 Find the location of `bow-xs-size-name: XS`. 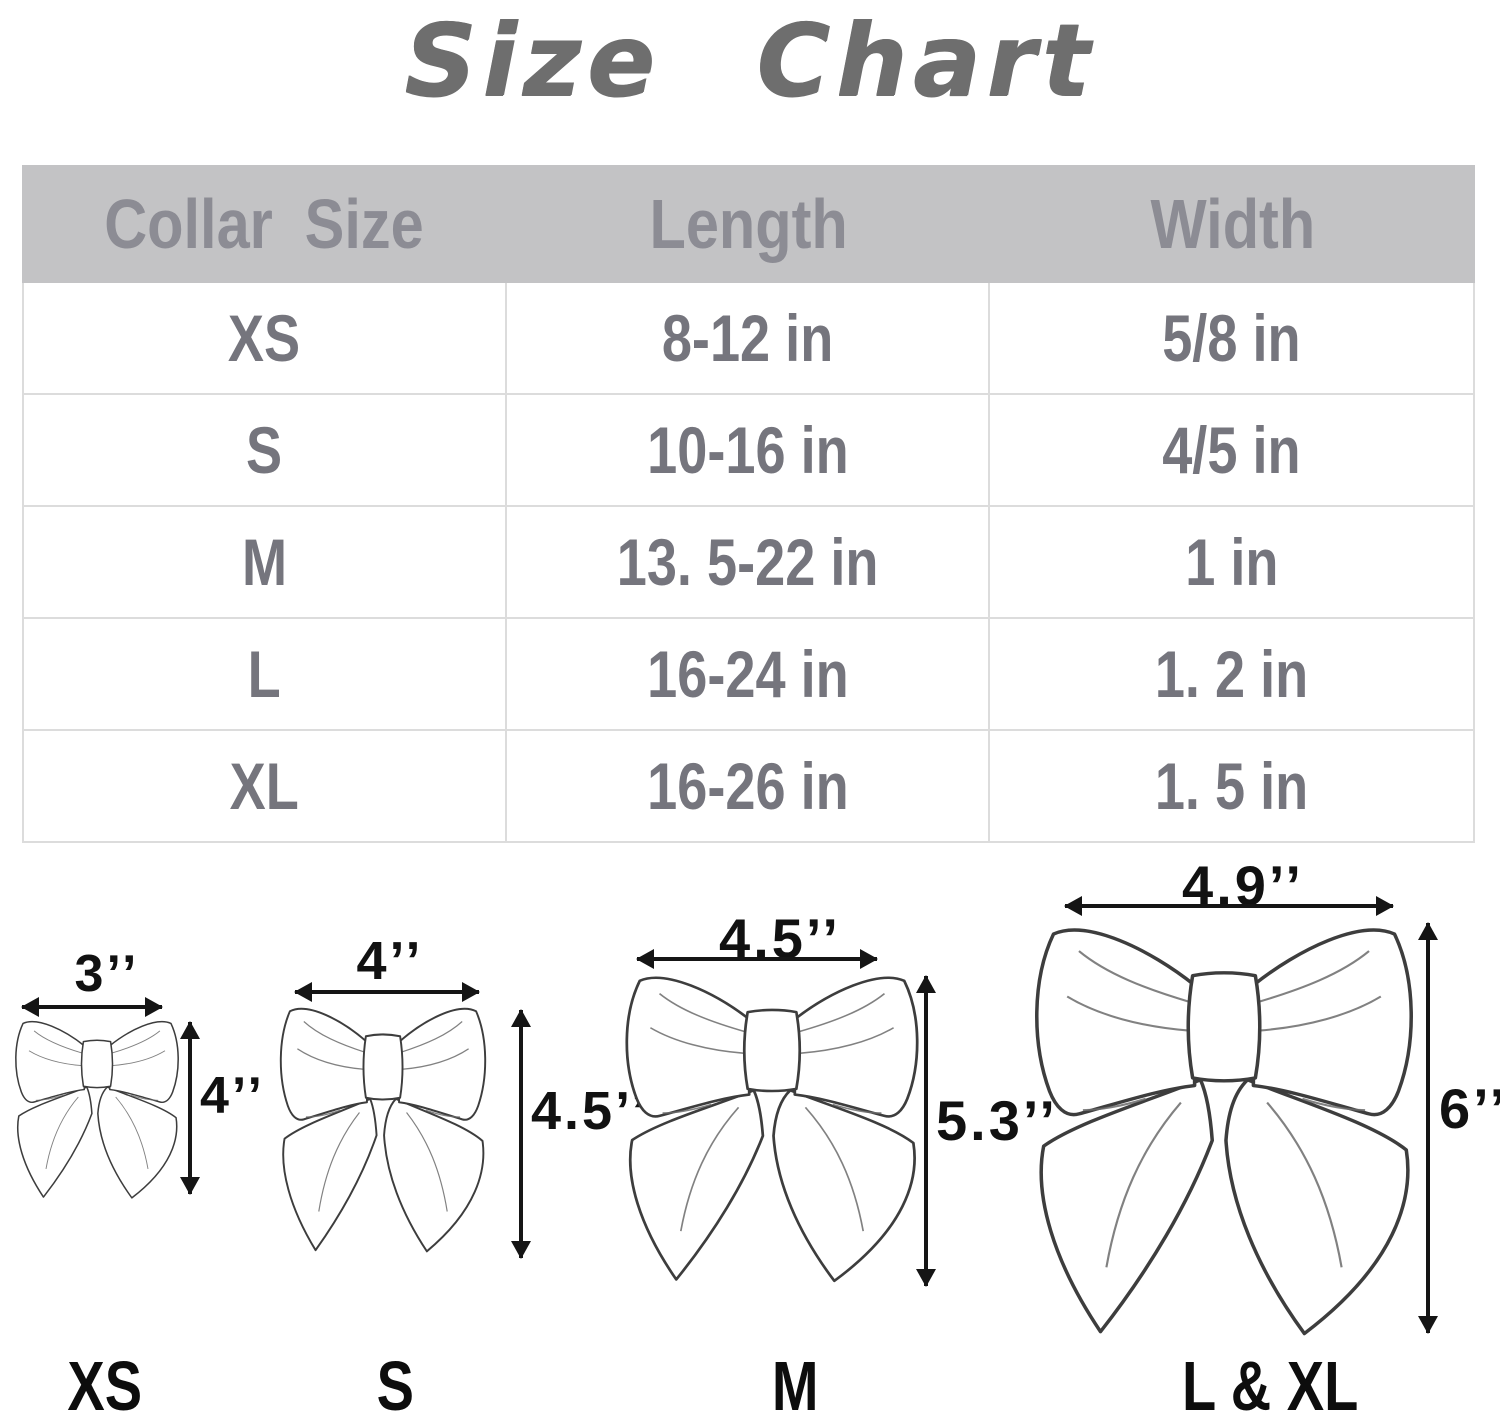

bow-xs-size-name: XS is located at coordinates (105, 1385).